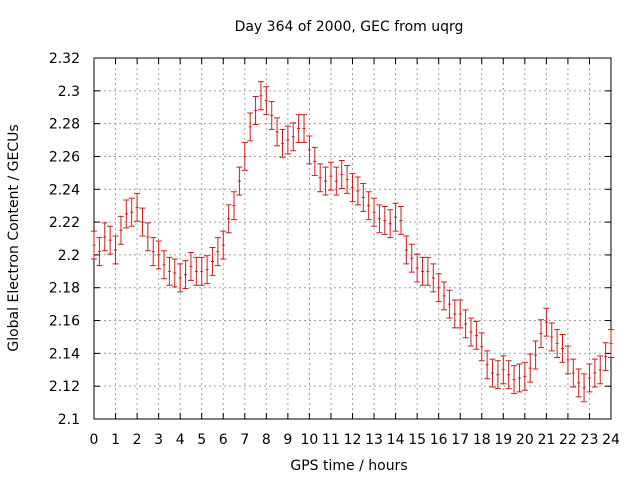 The height and width of the screenshot is (480, 640). What do you see at coordinates (482, 440) in the screenshot?
I see `x-tick-label: 18` at bounding box center [482, 440].